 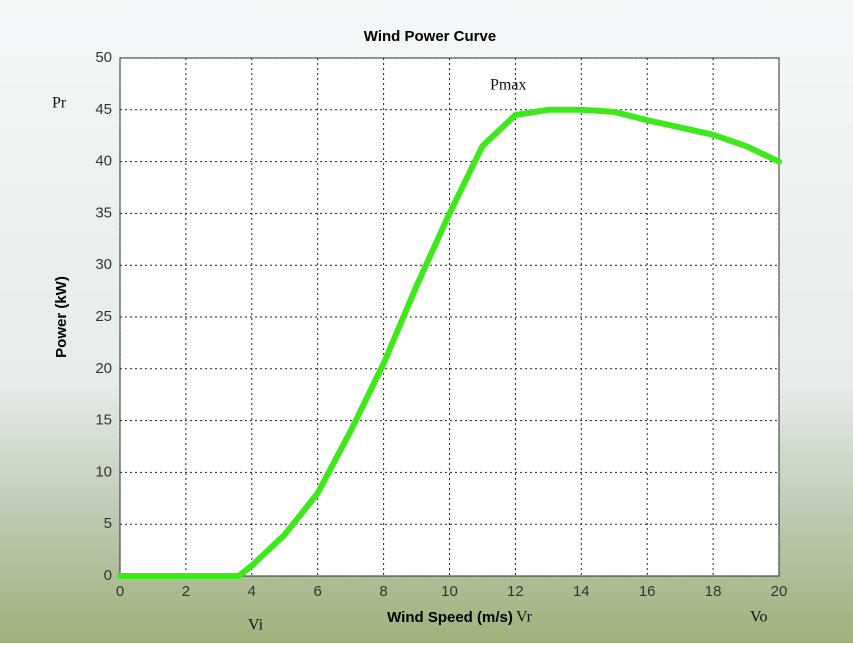 What do you see at coordinates (103, 316) in the screenshot?
I see `y-tick-label: 25` at bounding box center [103, 316].